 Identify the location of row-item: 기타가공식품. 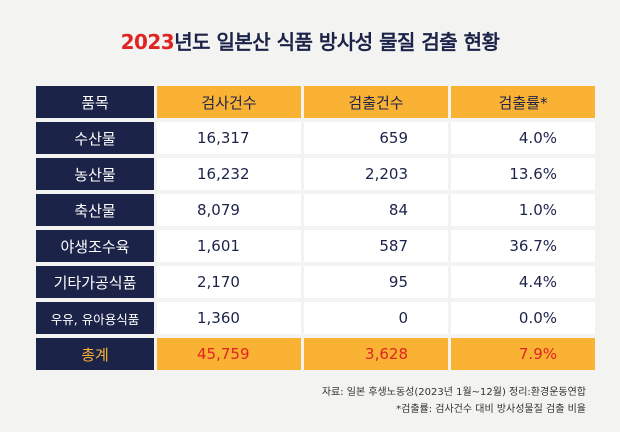
(95, 282).